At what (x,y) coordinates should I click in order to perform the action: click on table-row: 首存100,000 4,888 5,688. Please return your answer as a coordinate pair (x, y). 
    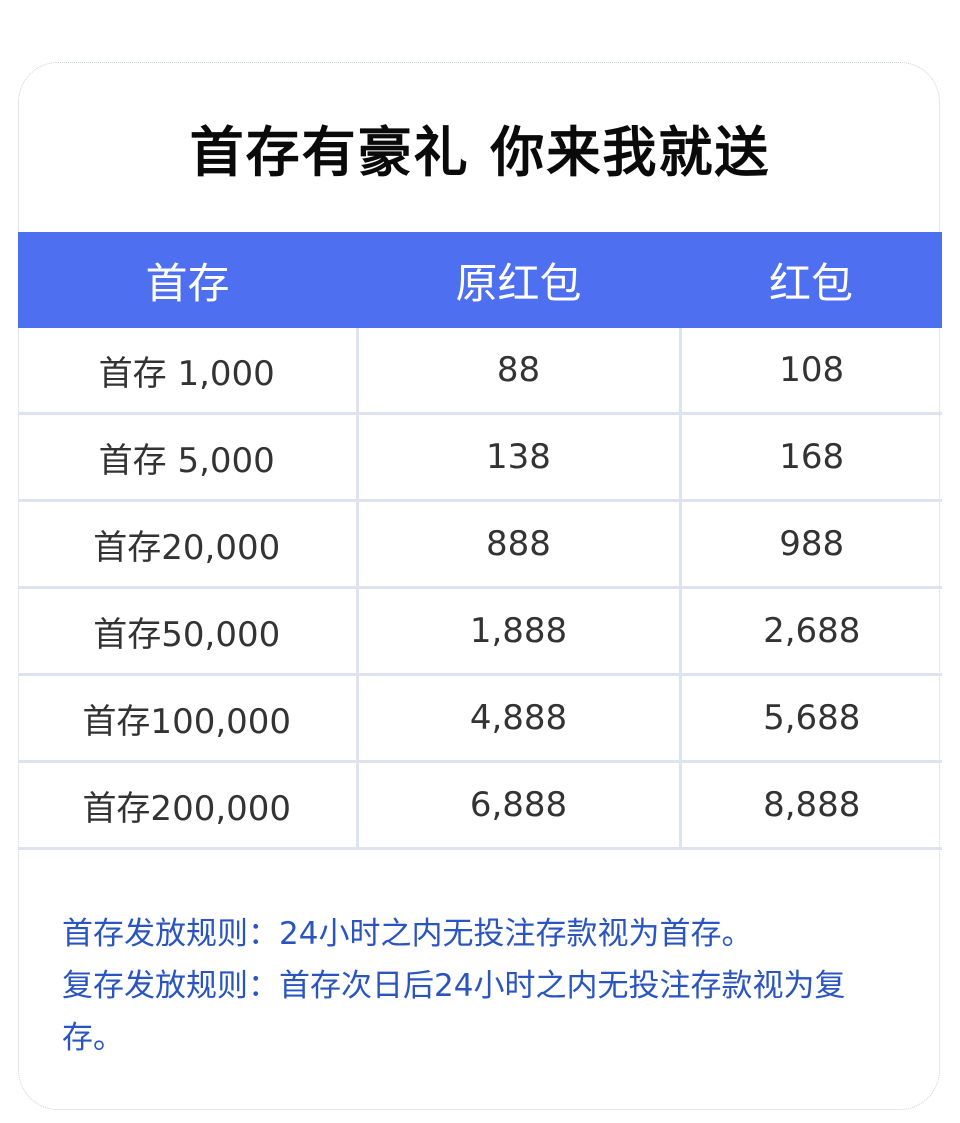
    Looking at the image, I should click on (480, 718).